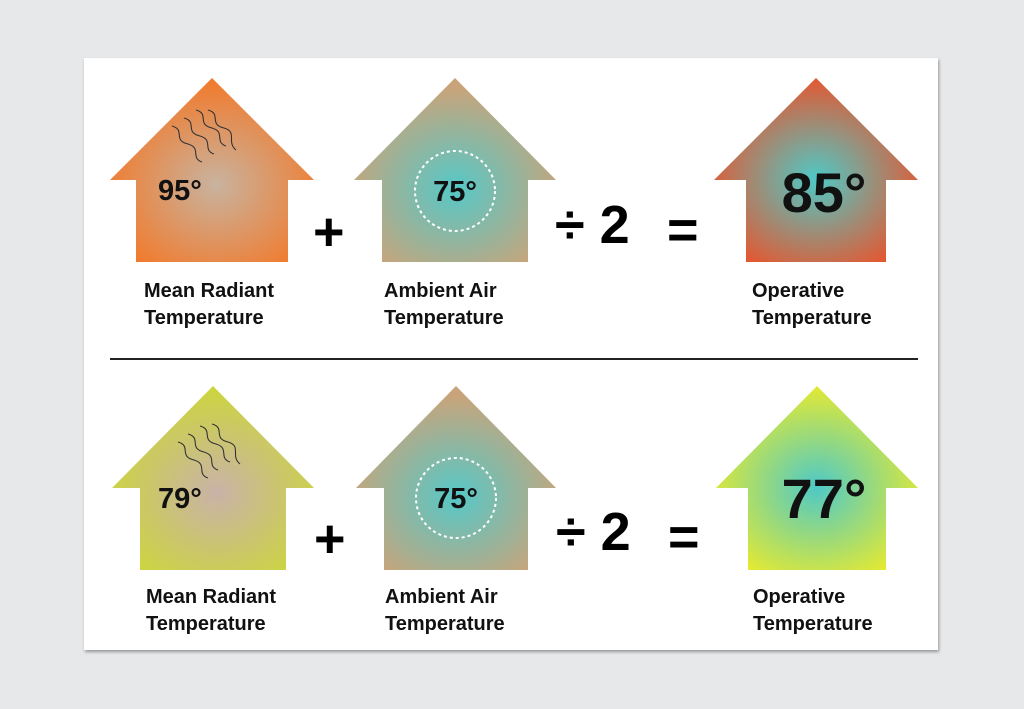 Image resolution: width=1024 pixels, height=709 pixels. What do you see at coordinates (824, 498) in the screenshot?
I see `operative-value: 77°` at bounding box center [824, 498].